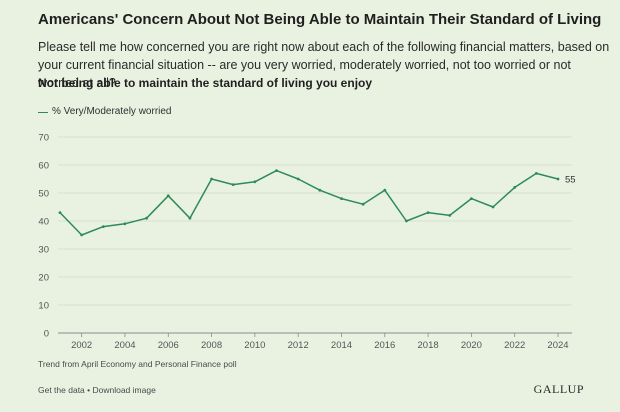  What do you see at coordinates (254, 345) in the screenshot?
I see `x-tick-label: 2010` at bounding box center [254, 345].